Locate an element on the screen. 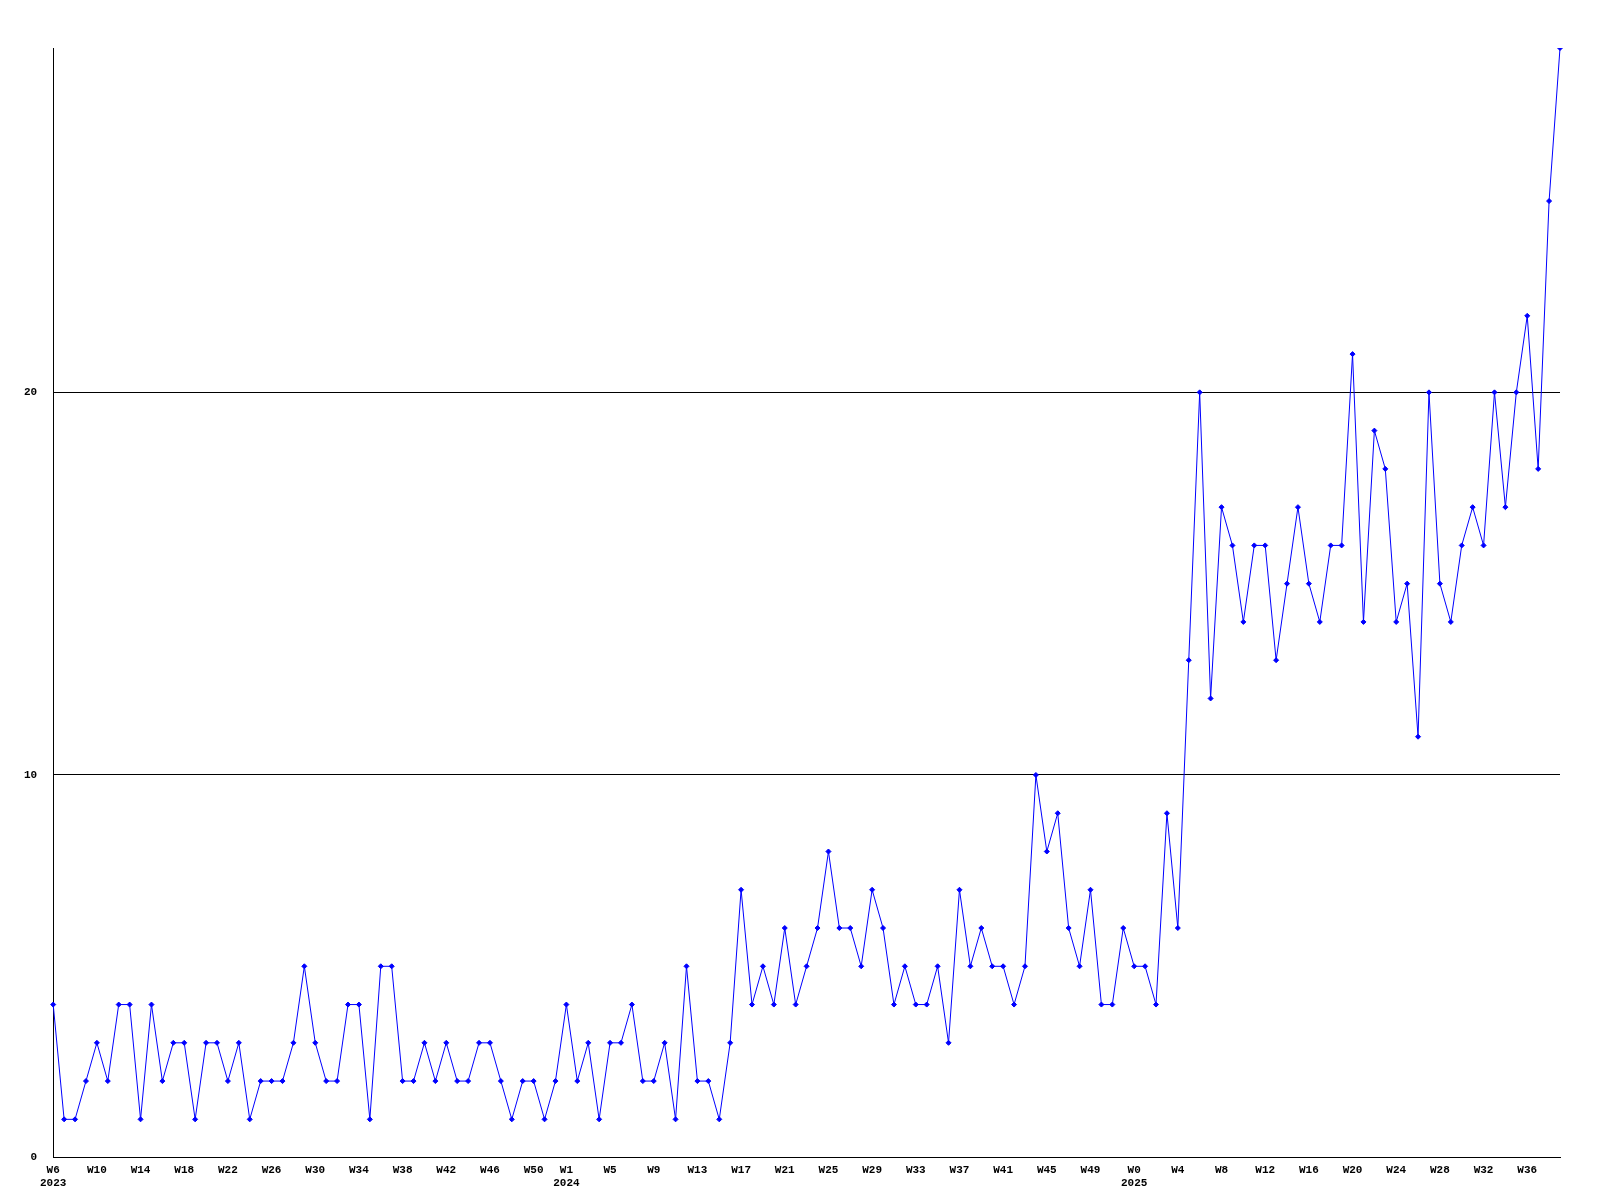  x-tick-label: W37 is located at coordinates (959, 1169).